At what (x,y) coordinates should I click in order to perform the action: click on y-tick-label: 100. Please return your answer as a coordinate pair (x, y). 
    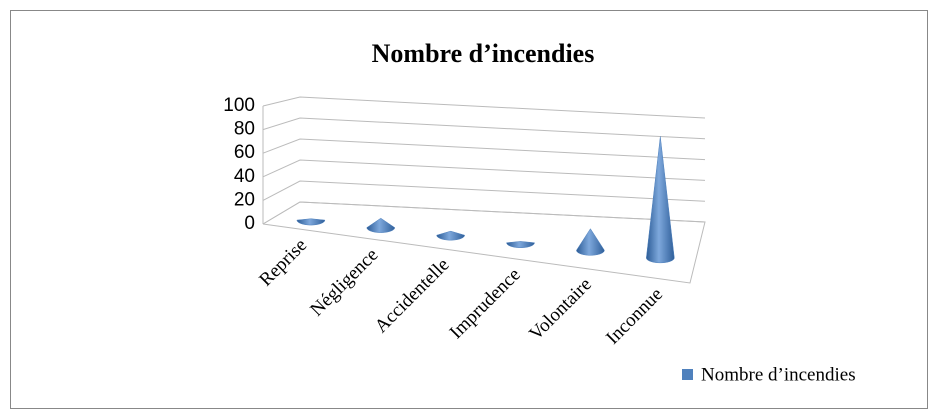
    Looking at the image, I should click on (239, 105).